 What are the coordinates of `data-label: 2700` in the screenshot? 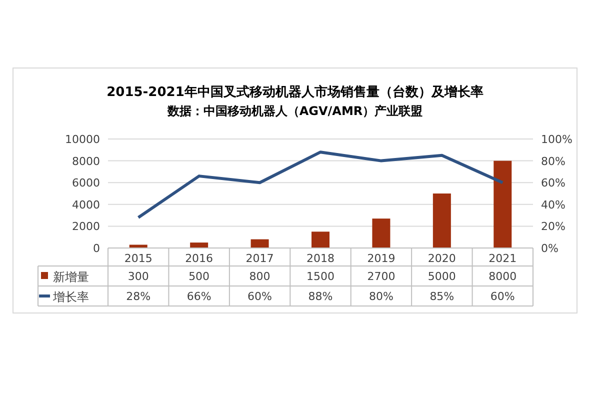 It's located at (381, 276).